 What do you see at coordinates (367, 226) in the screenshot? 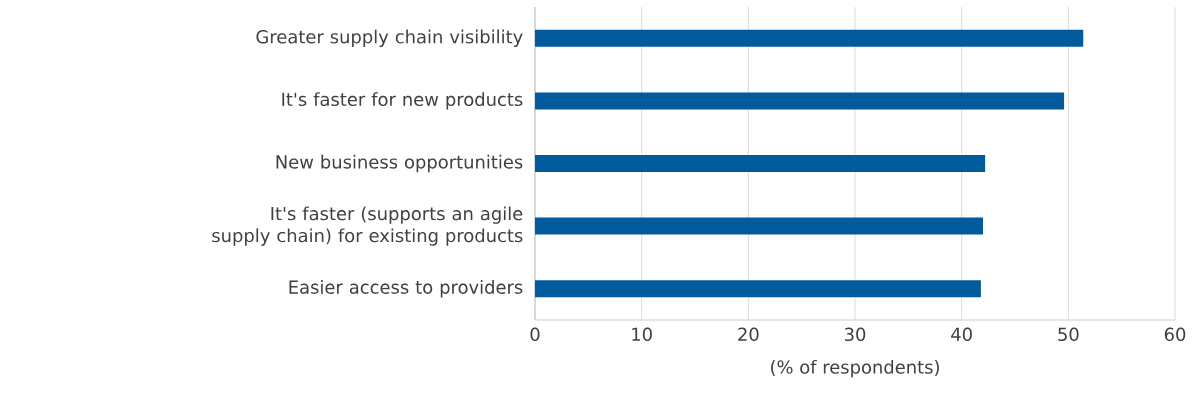
I see `y-tick-label: It's faster (supports an agile supply chain) for existing products` at bounding box center [367, 226].